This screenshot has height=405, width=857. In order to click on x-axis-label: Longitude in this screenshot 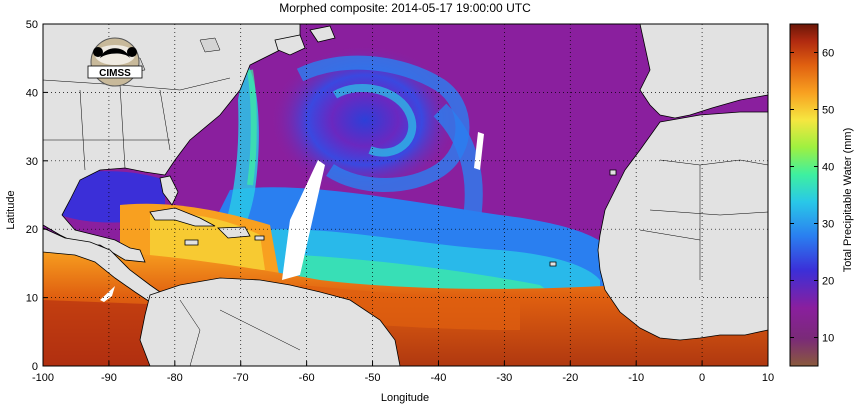, I will do `click(405, 398)`.